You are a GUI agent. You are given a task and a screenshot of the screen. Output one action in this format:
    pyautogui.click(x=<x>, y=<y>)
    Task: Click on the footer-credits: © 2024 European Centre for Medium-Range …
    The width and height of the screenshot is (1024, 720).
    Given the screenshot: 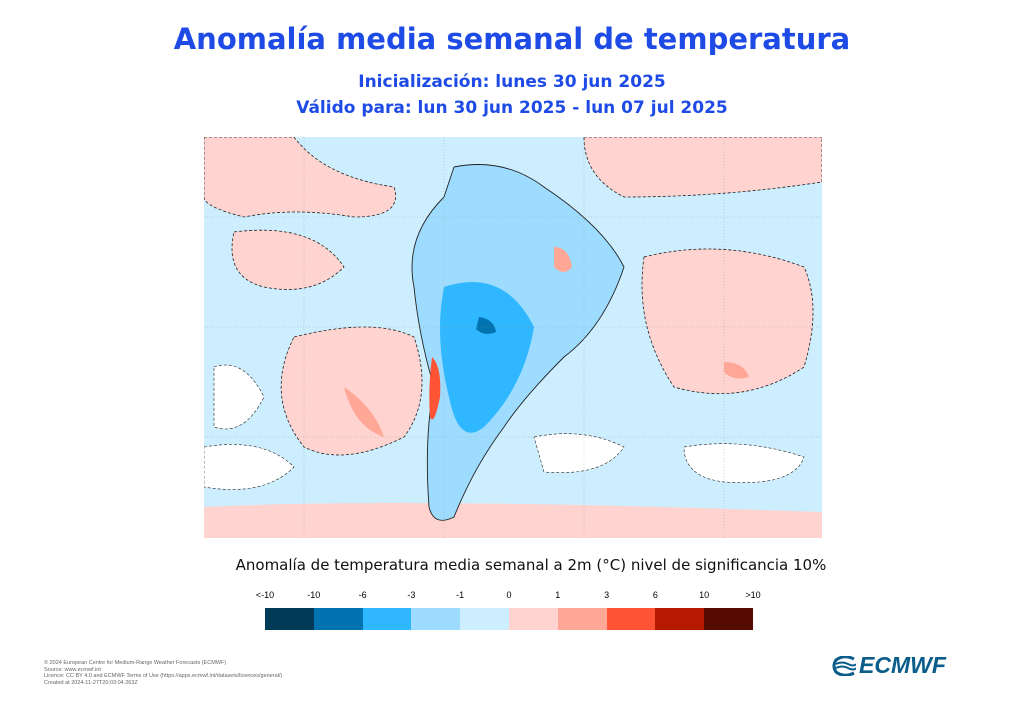 What is the action you would take?
    pyautogui.click(x=163, y=673)
    